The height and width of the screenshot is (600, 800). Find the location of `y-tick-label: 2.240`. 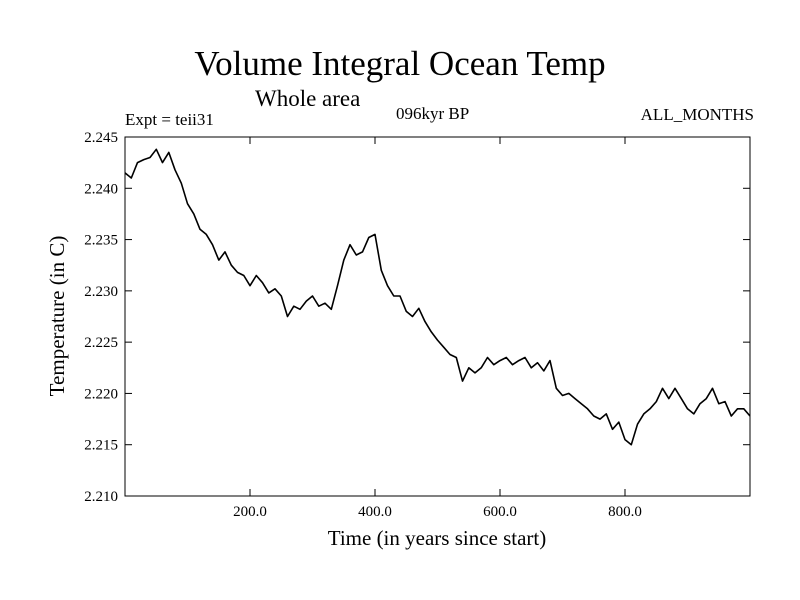

y-tick-label: 2.240 is located at coordinates (101, 189).